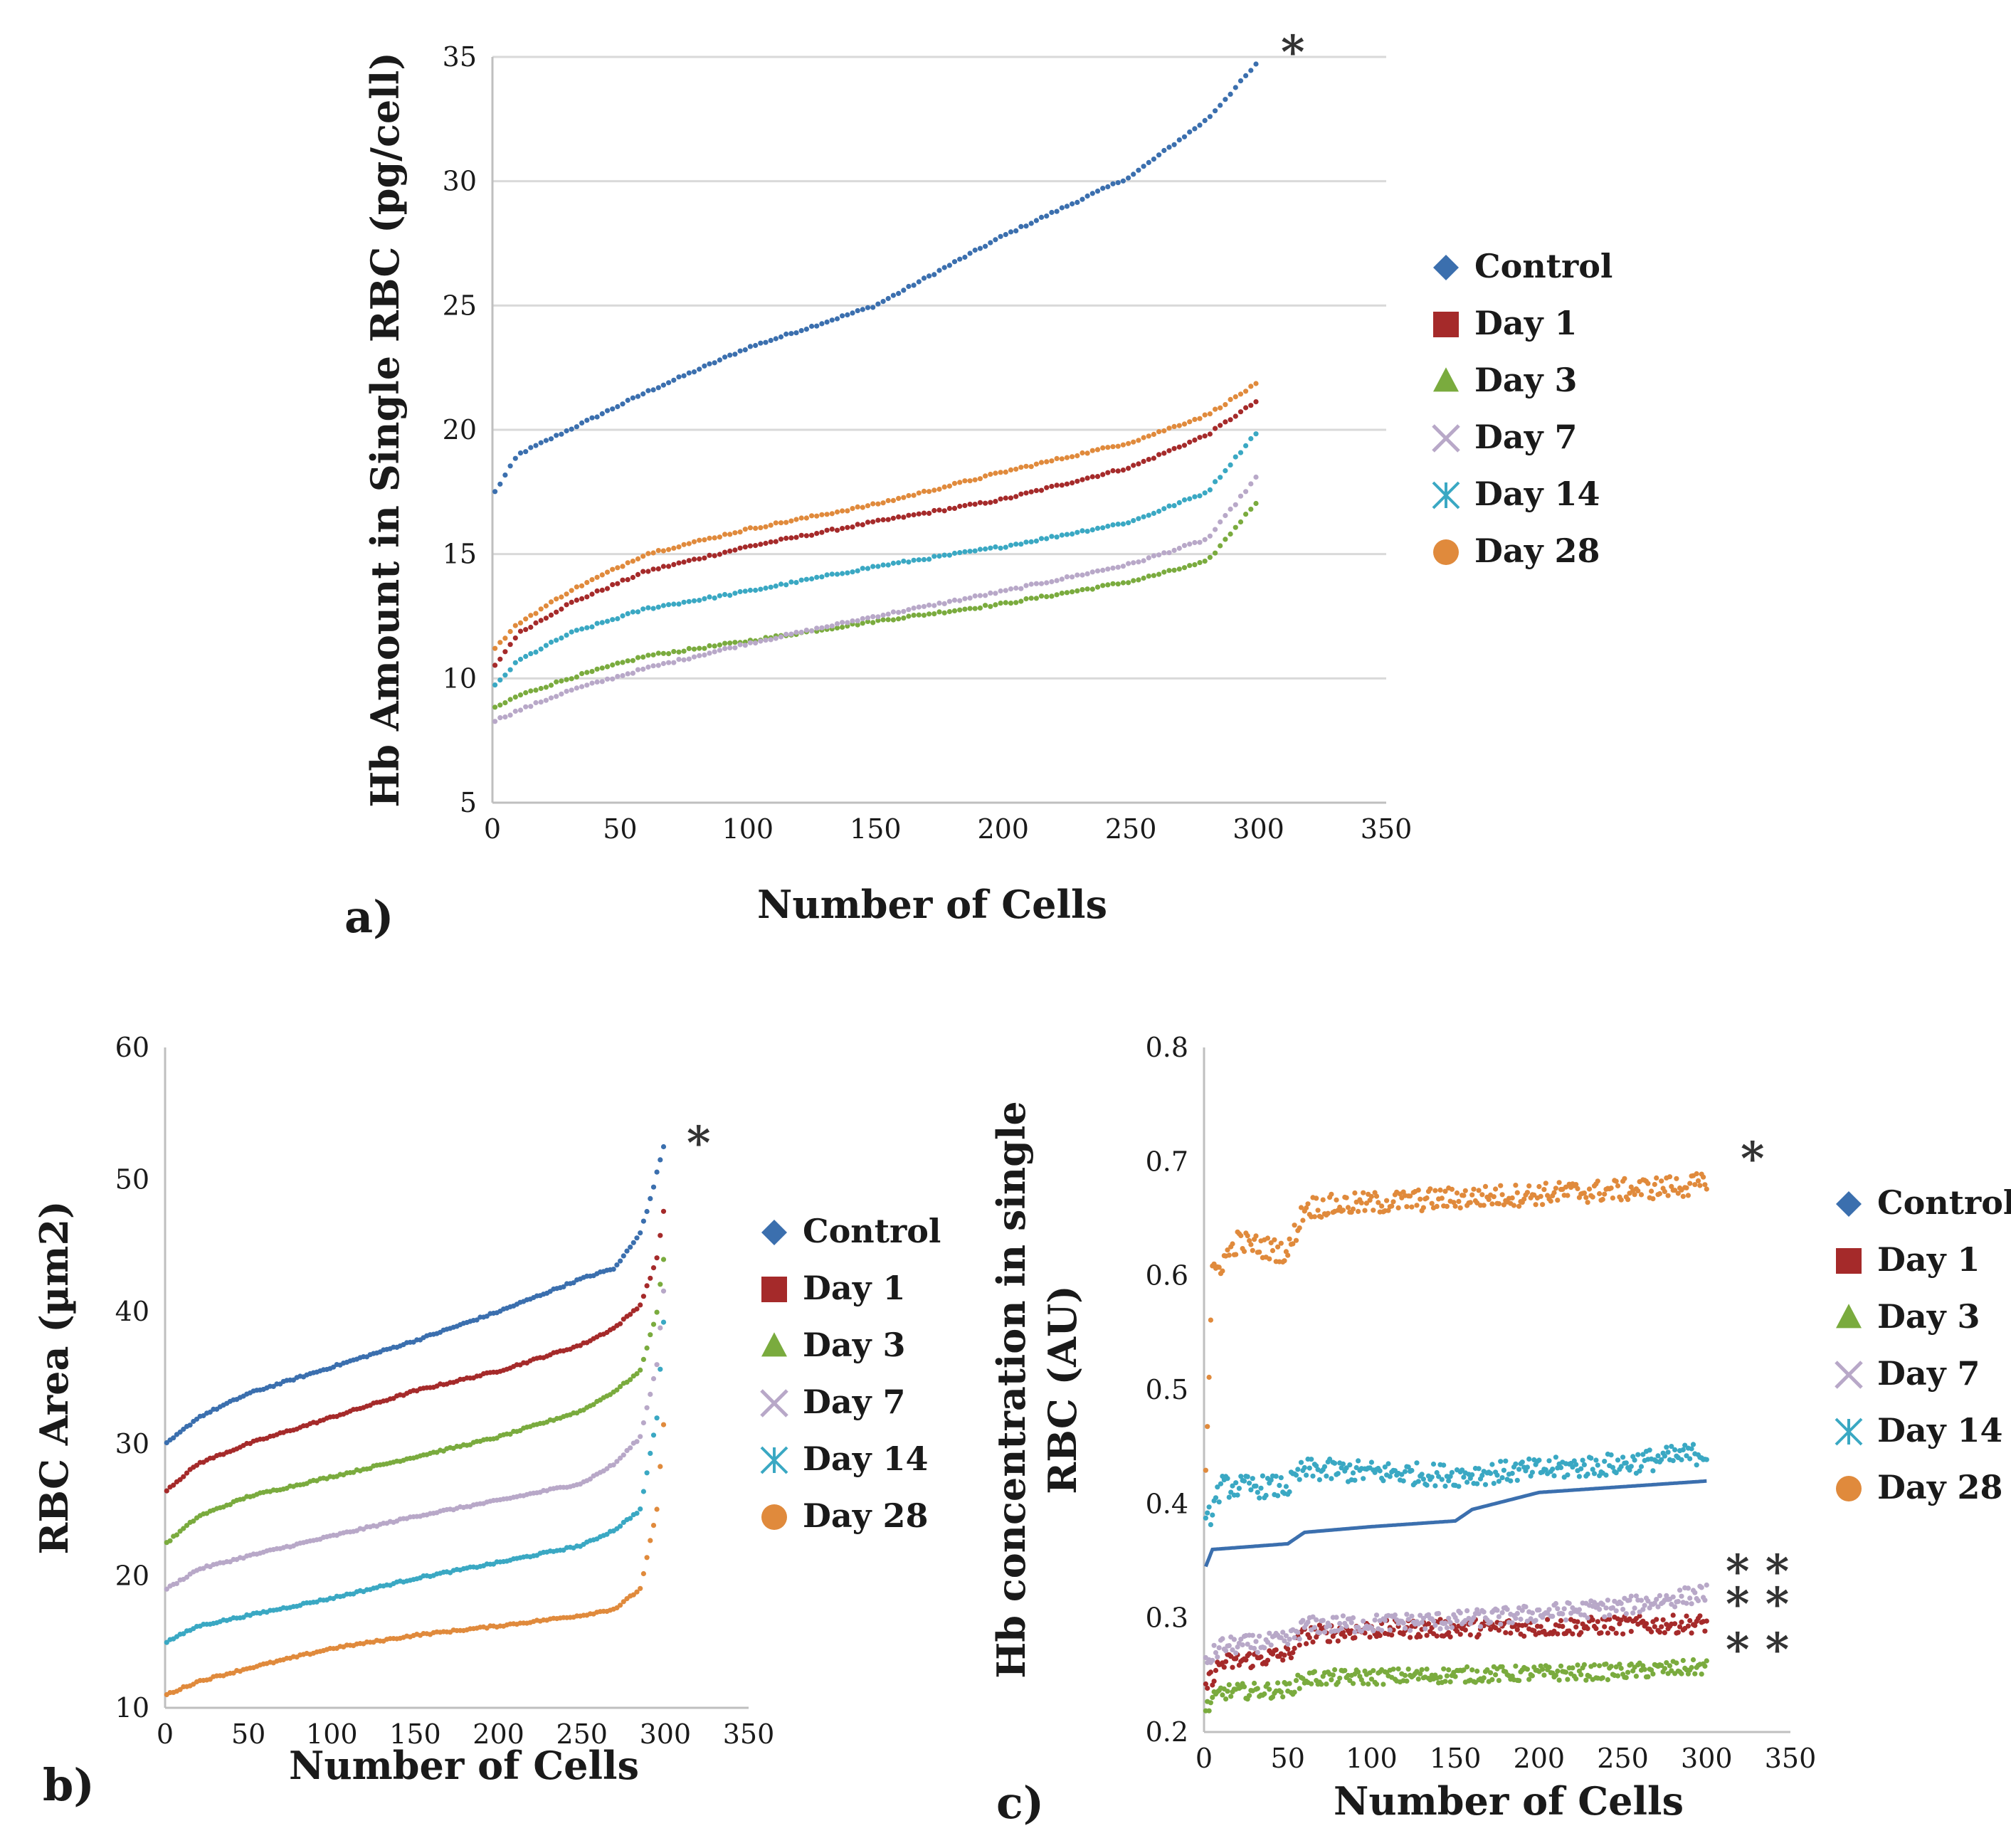  What do you see at coordinates (774, 1232) in the screenshot?
I see `legend-marker-diamond` at bounding box center [774, 1232].